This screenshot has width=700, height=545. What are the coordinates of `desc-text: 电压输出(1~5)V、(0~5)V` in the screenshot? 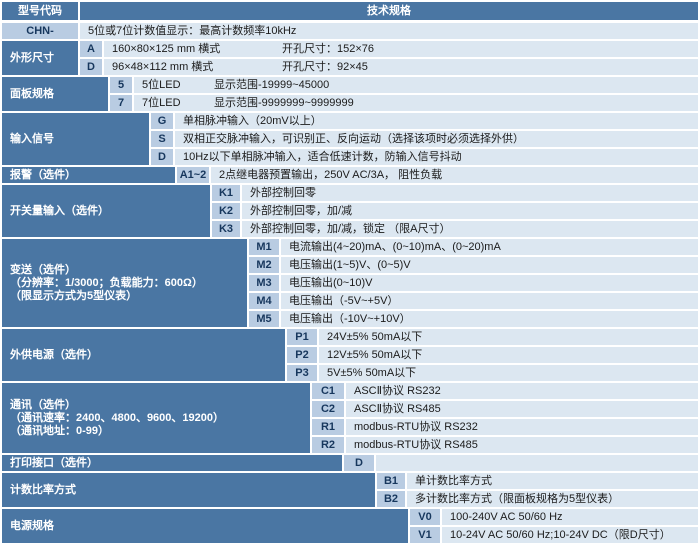 It's located at (350, 265).